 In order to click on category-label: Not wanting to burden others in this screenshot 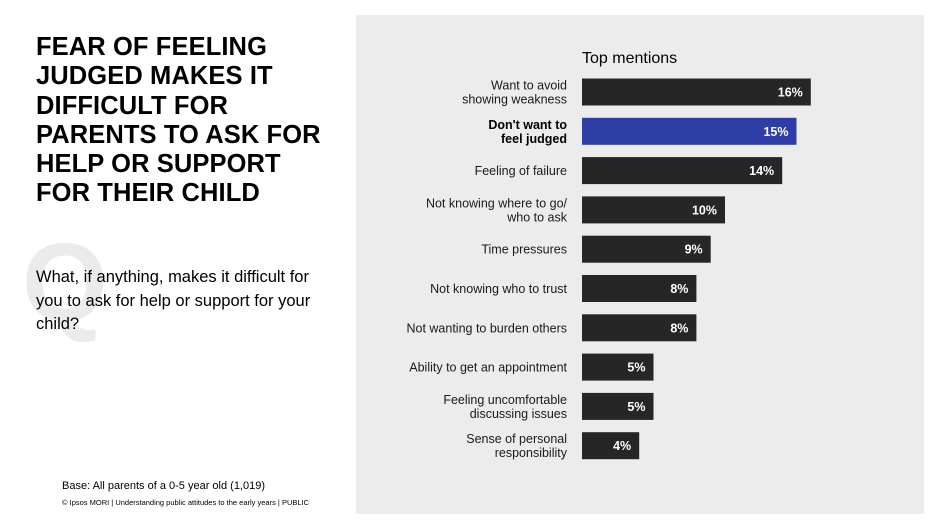, I will do `click(486, 328)`.